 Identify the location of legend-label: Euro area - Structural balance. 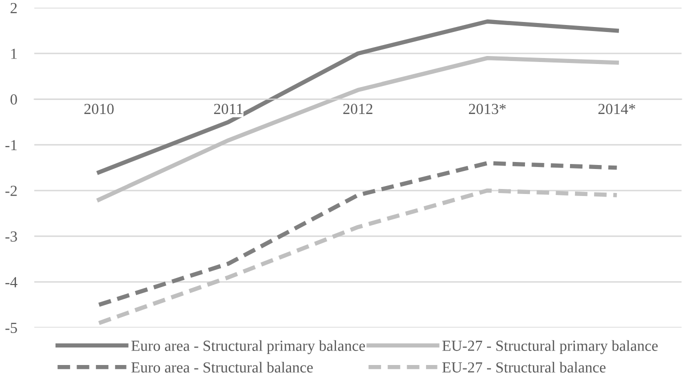
(222, 367).